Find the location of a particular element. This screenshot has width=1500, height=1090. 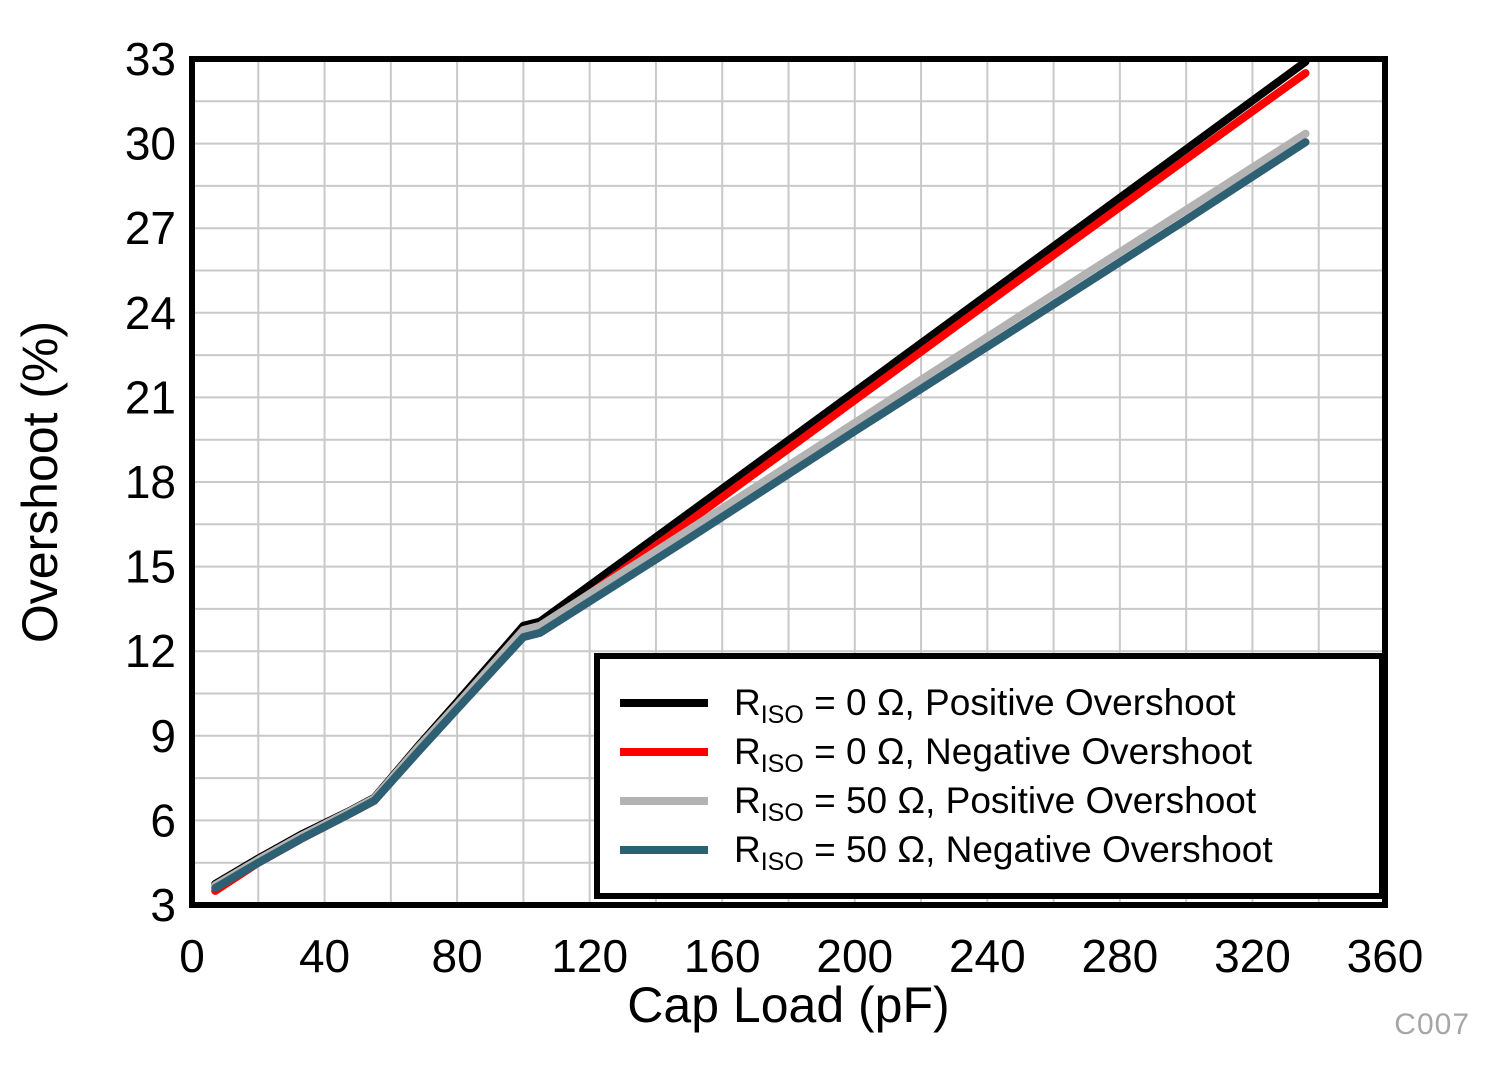

y-axis-title: Overshoot (%) is located at coordinates (40, 482).